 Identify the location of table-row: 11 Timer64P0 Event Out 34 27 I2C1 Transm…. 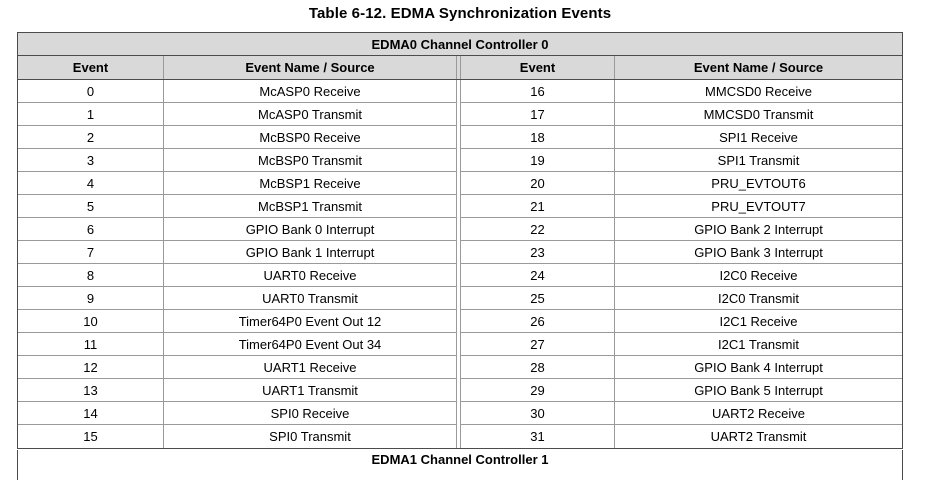
(460, 344).